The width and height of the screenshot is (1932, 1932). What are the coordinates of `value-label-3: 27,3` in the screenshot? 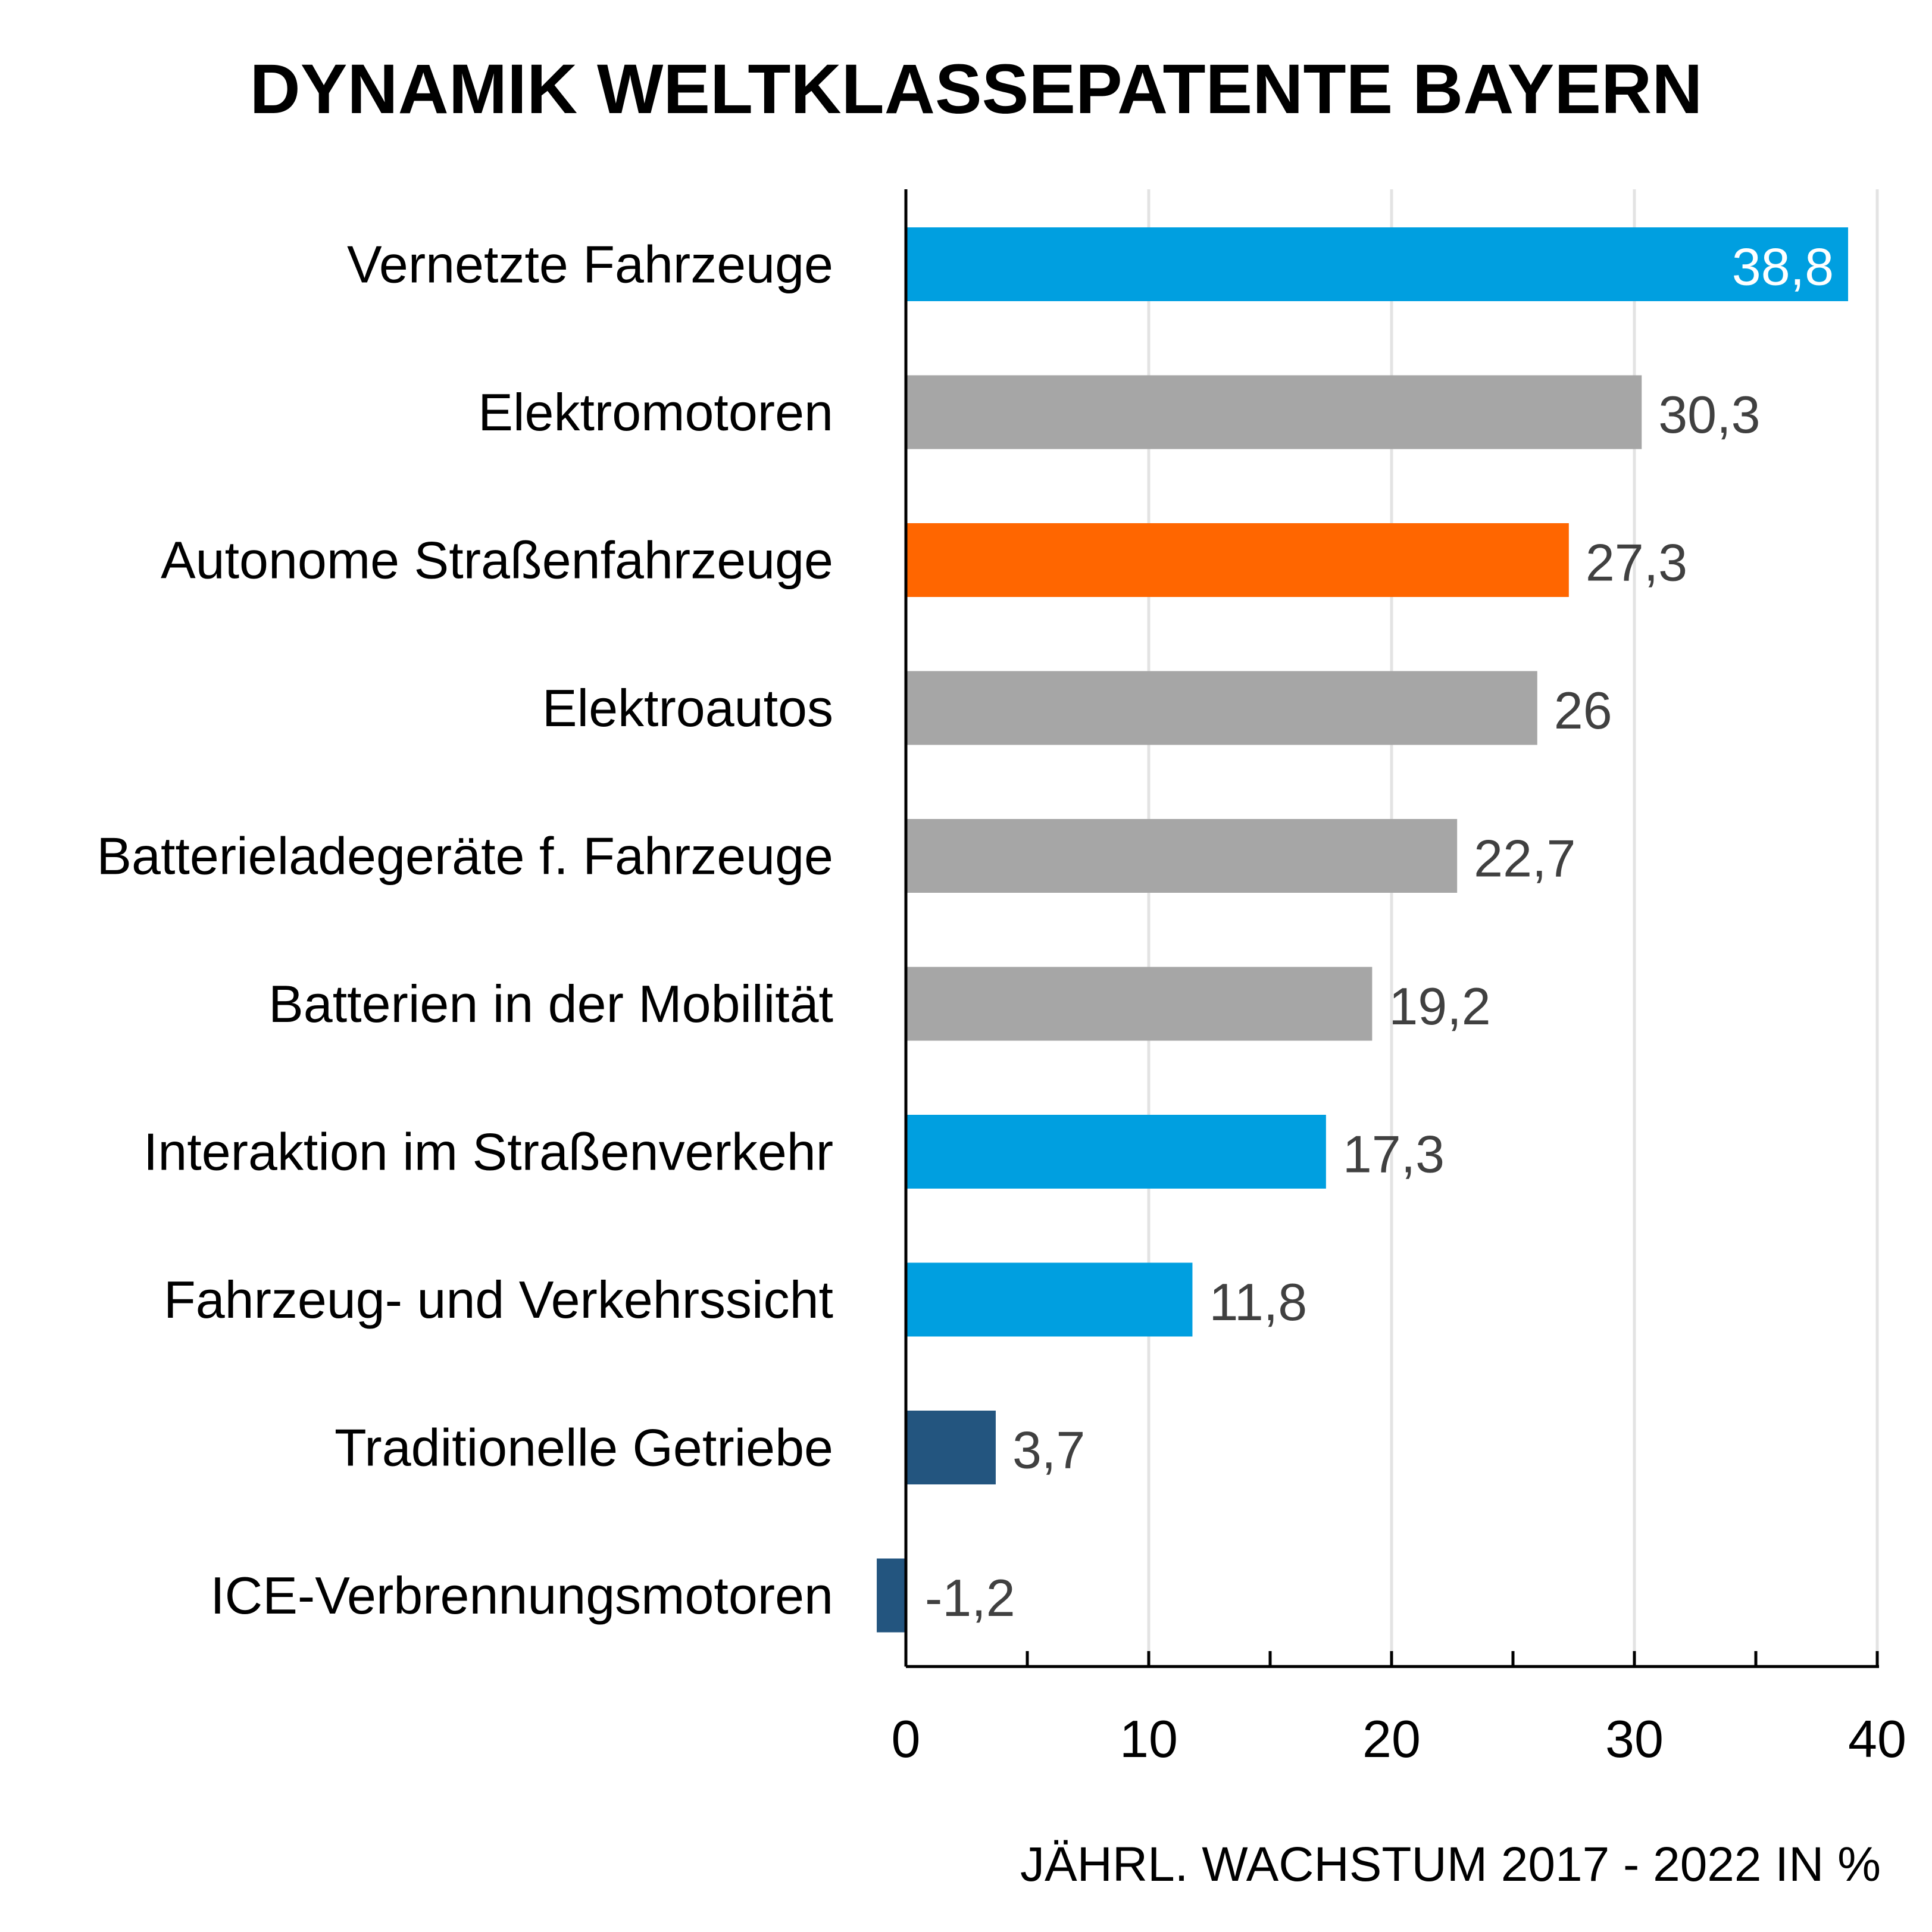 It's located at (1636, 562).